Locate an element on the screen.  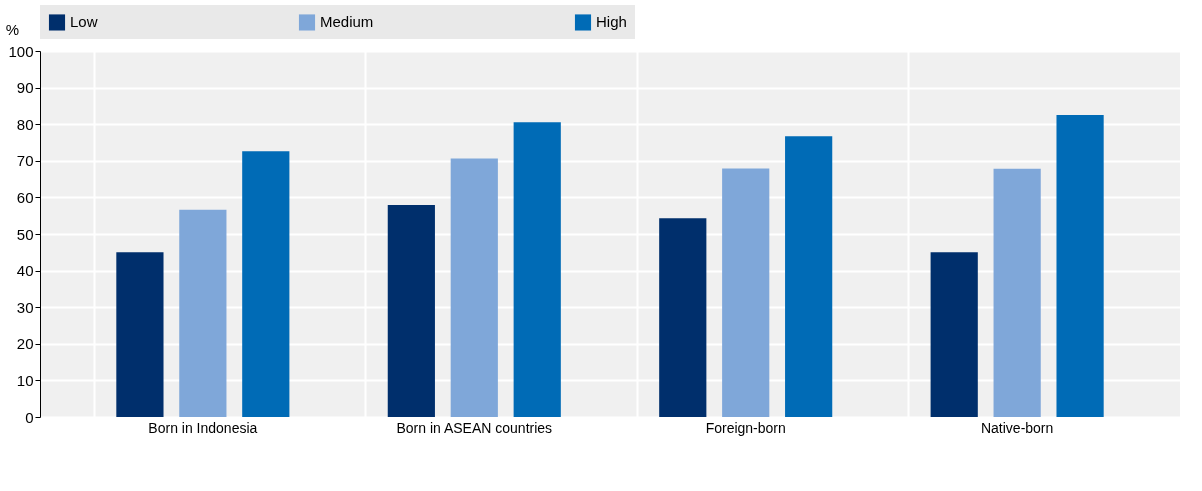
y-tick-label: 60 is located at coordinates (25, 197).